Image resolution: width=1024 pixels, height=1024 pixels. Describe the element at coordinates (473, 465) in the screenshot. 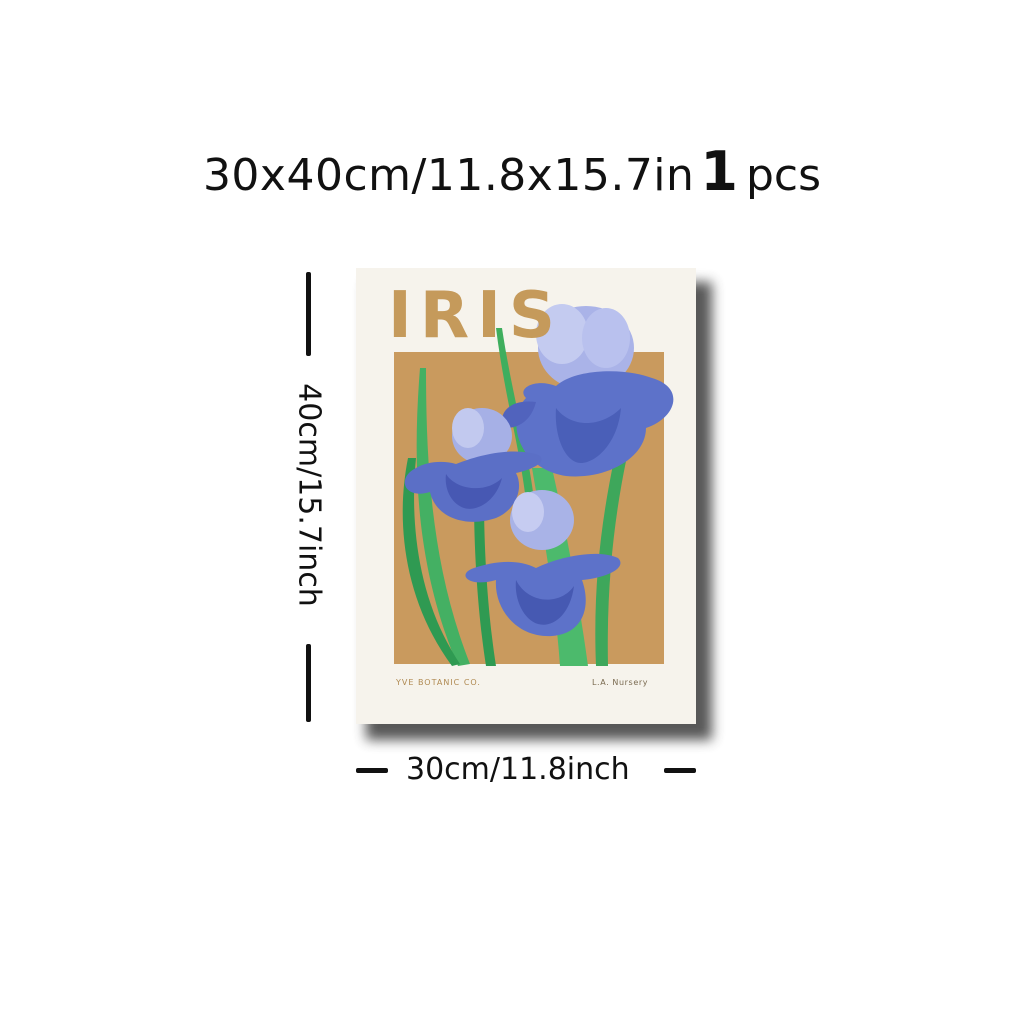

I see `left-iris-flower` at that location.